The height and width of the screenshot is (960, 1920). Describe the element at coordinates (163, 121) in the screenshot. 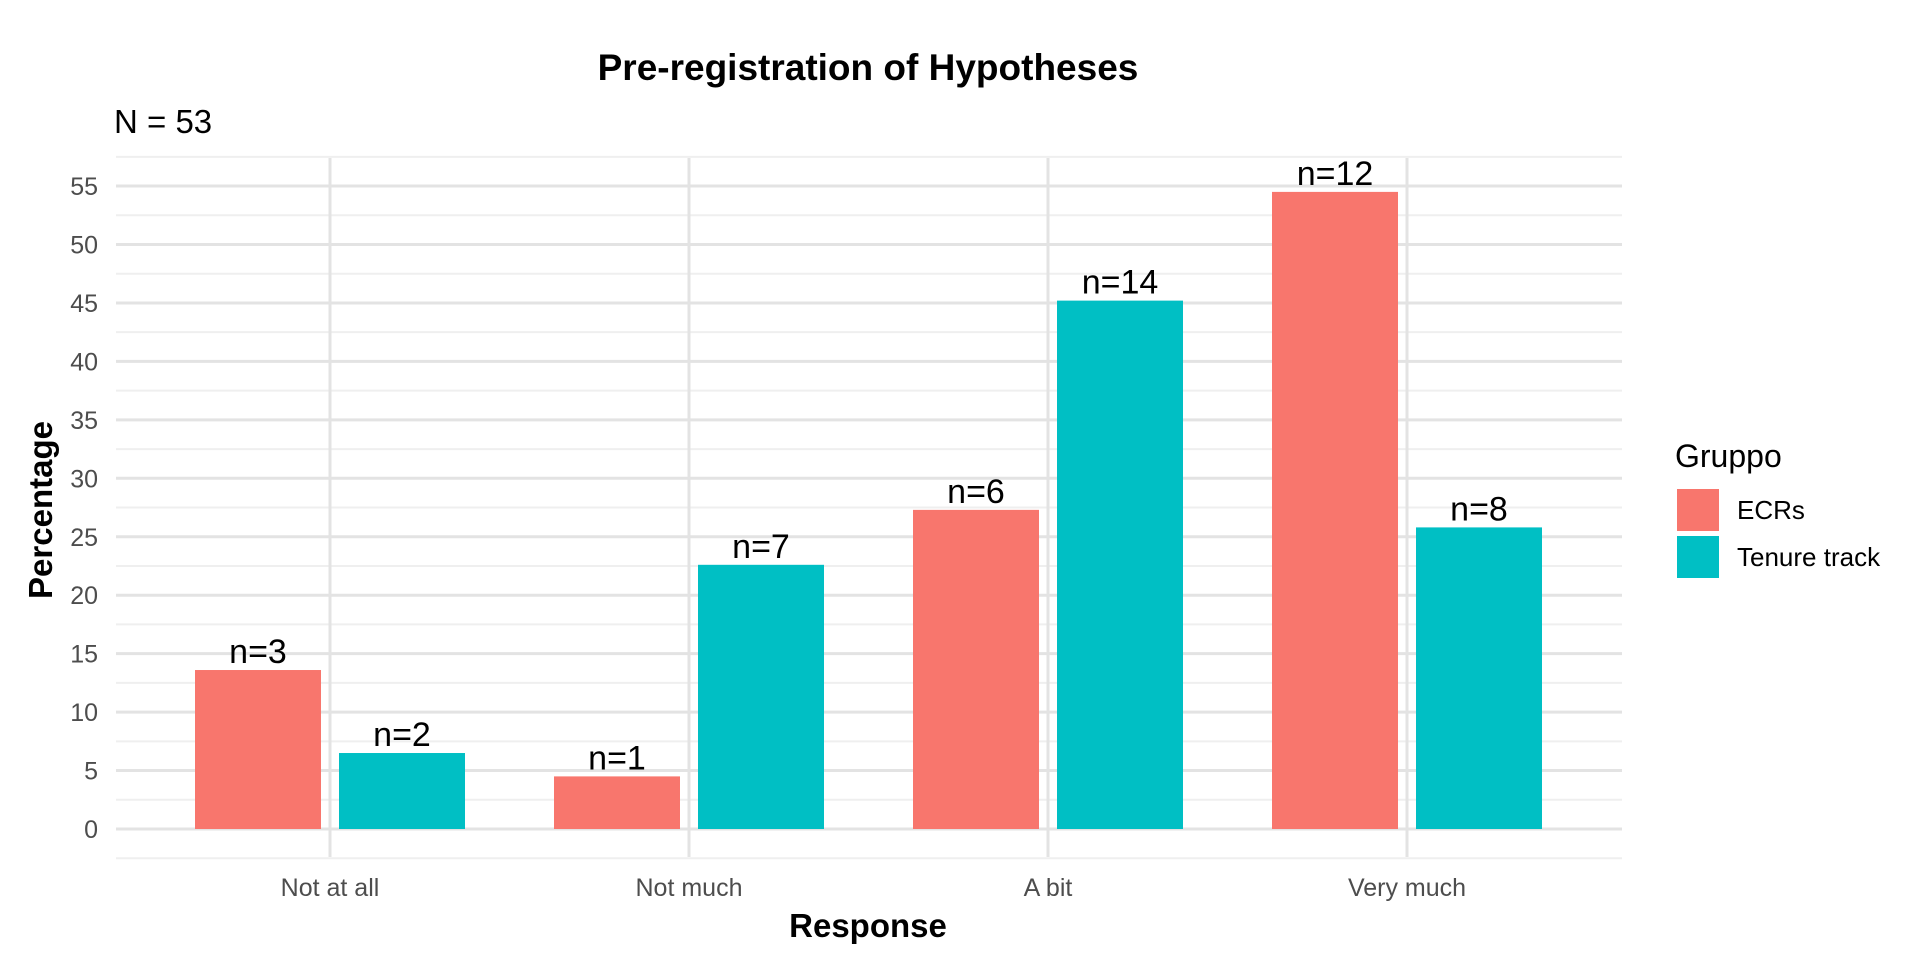

I see `chart-subtitle: N = 53` at that location.